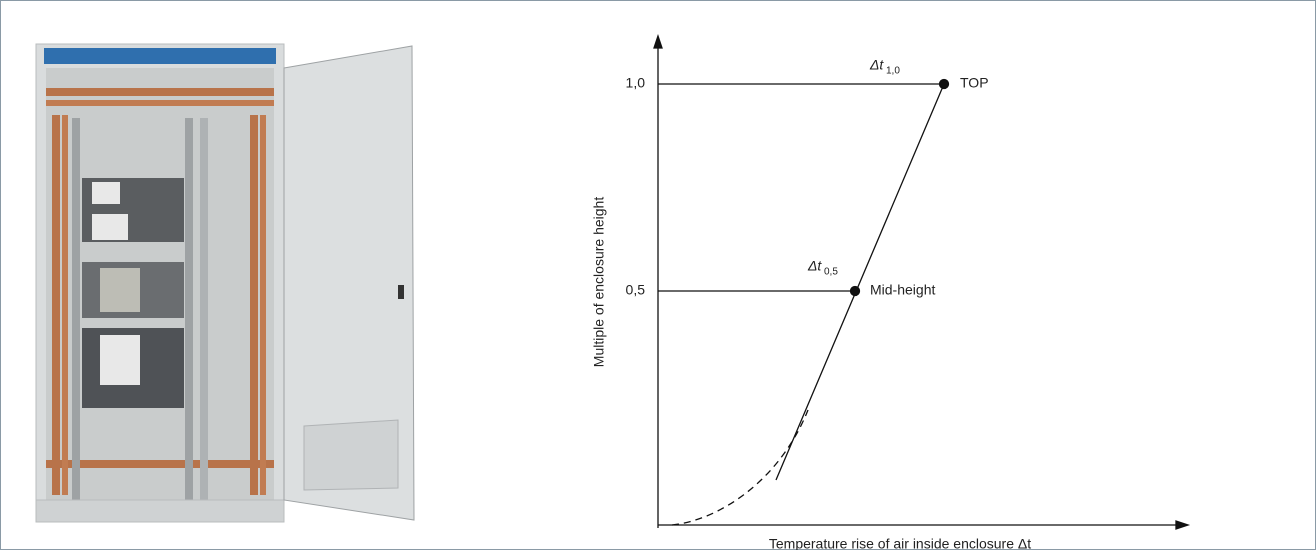  I want to click on point-mid, so click(855, 291).